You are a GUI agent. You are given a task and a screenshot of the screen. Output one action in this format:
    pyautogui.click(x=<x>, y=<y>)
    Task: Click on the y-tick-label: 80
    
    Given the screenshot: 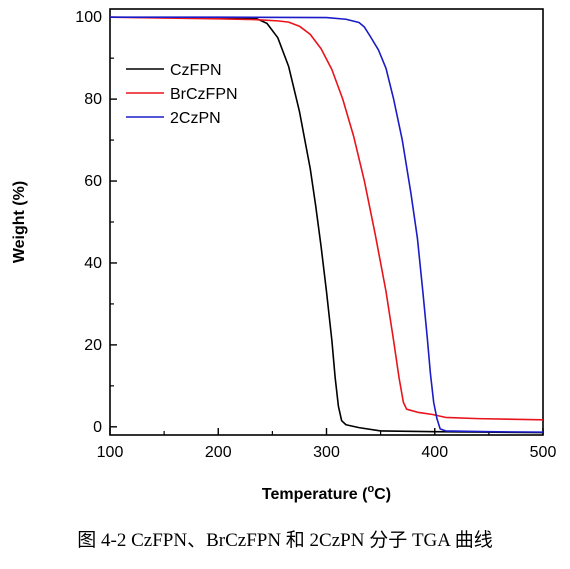 What is the action you would take?
    pyautogui.click(x=93, y=99)
    